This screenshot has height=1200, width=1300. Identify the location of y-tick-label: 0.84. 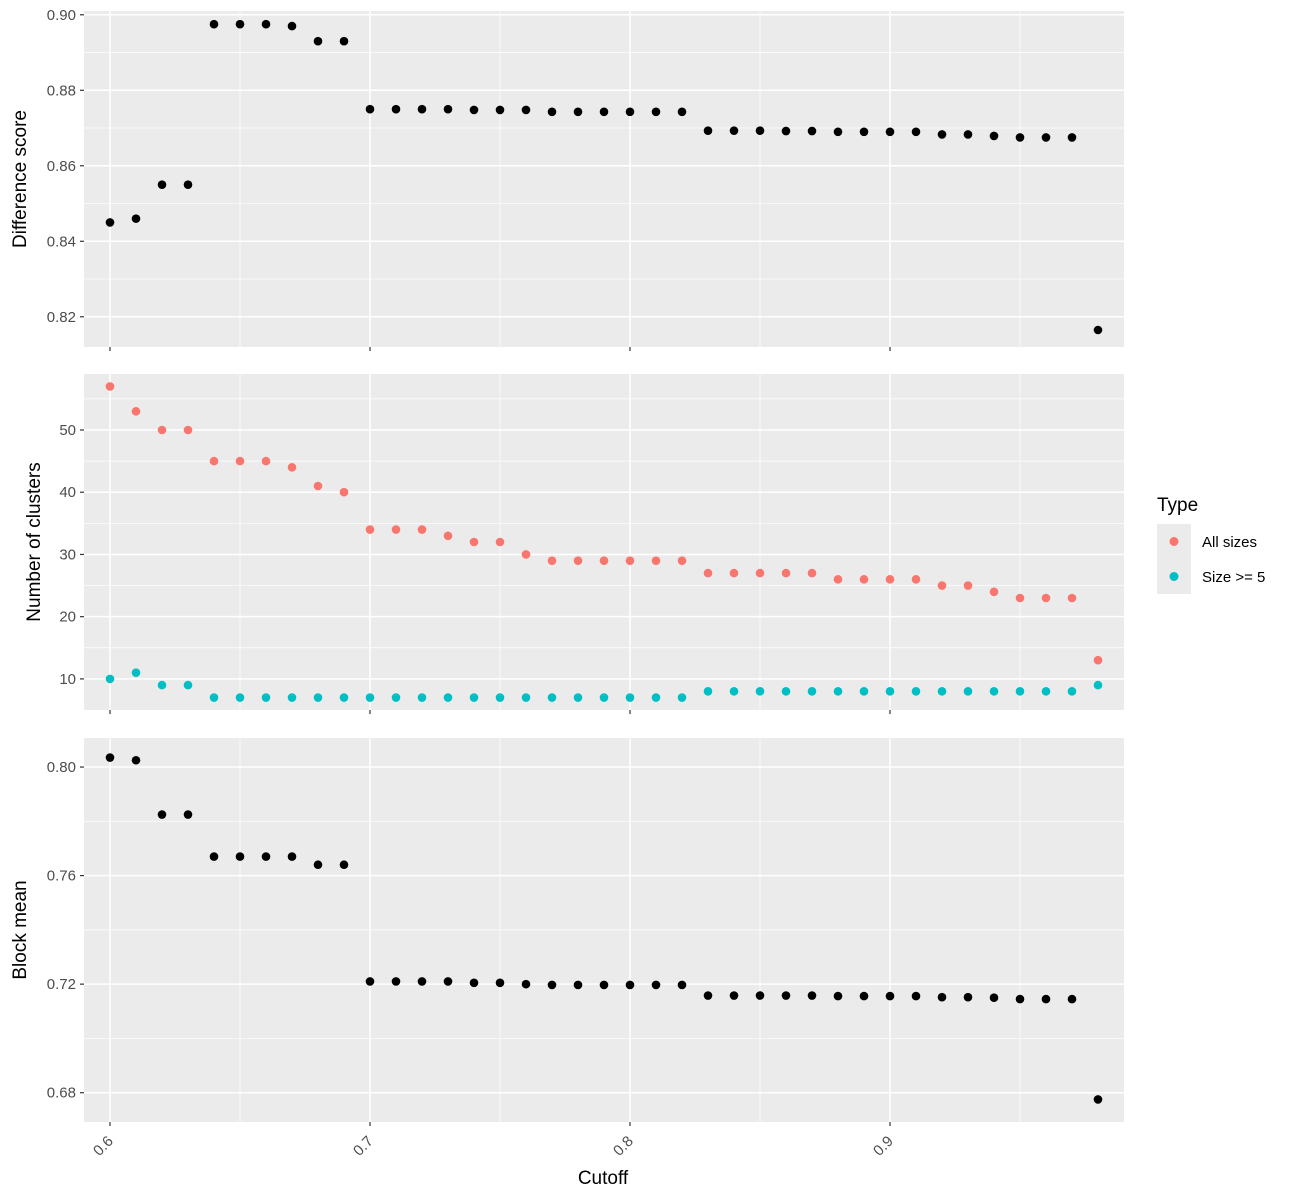
(61, 241).